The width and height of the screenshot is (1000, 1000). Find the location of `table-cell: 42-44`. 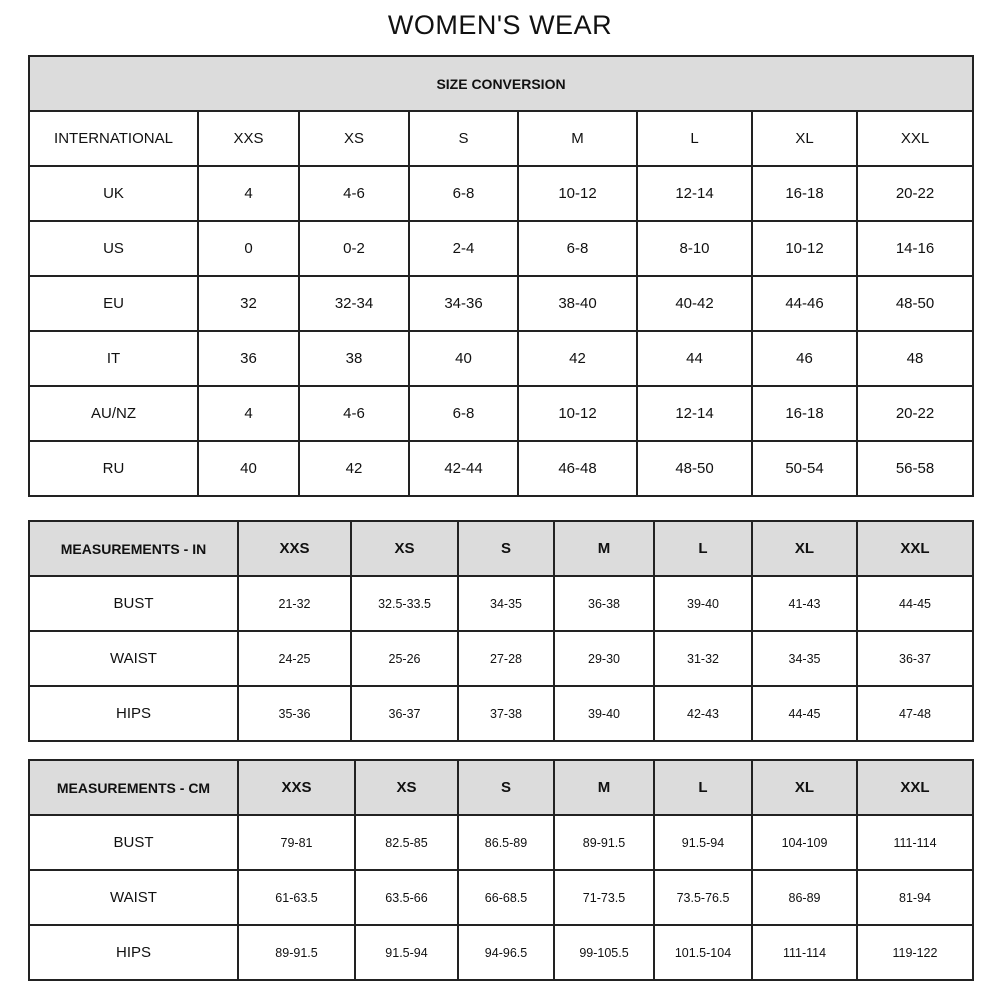

table-cell: 42-44 is located at coordinates (463, 468).